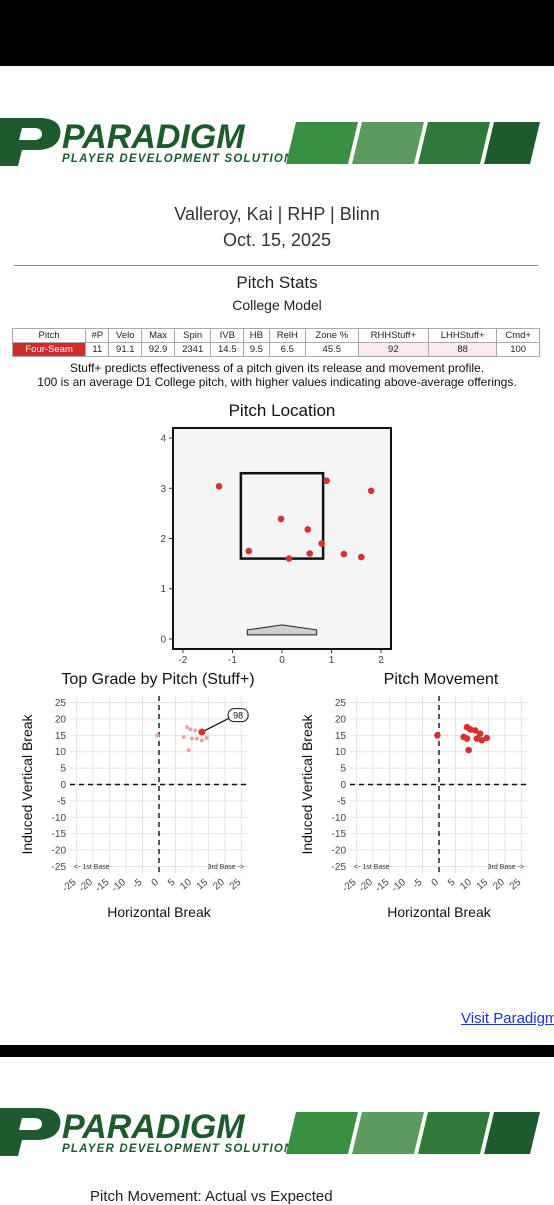 The height and width of the screenshot is (1205, 554). I want to click on cell: 92, so click(393, 349).